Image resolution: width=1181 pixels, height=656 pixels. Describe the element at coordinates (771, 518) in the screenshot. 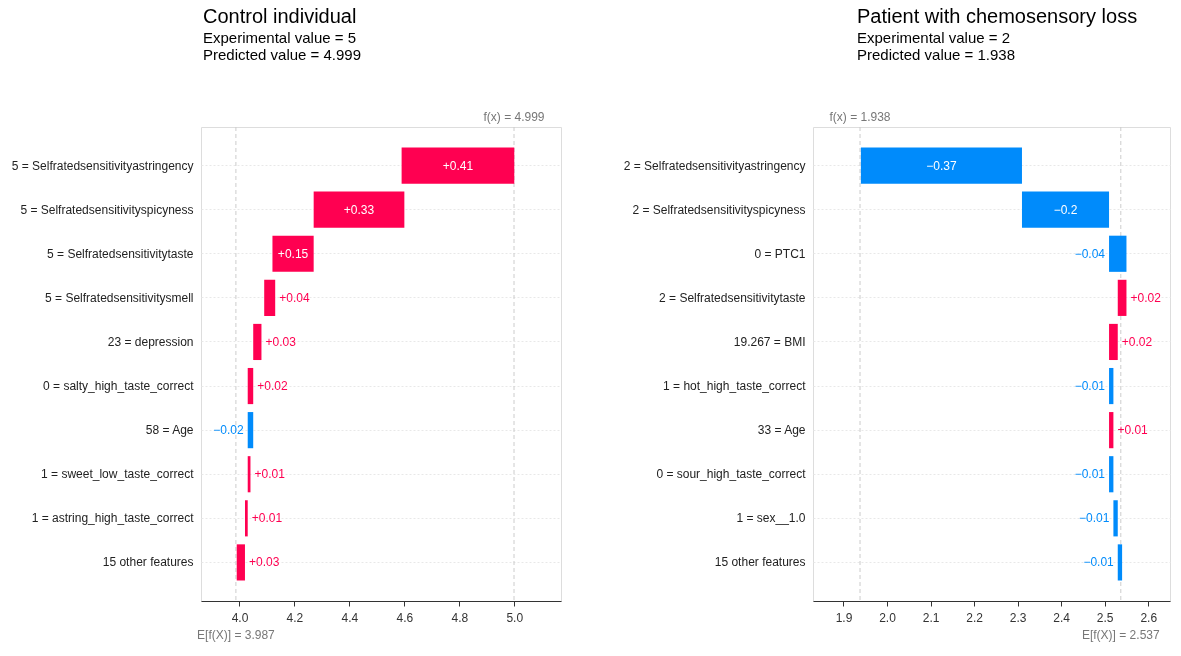

I see `y-tick-label: 1 = sex__1.0` at that location.